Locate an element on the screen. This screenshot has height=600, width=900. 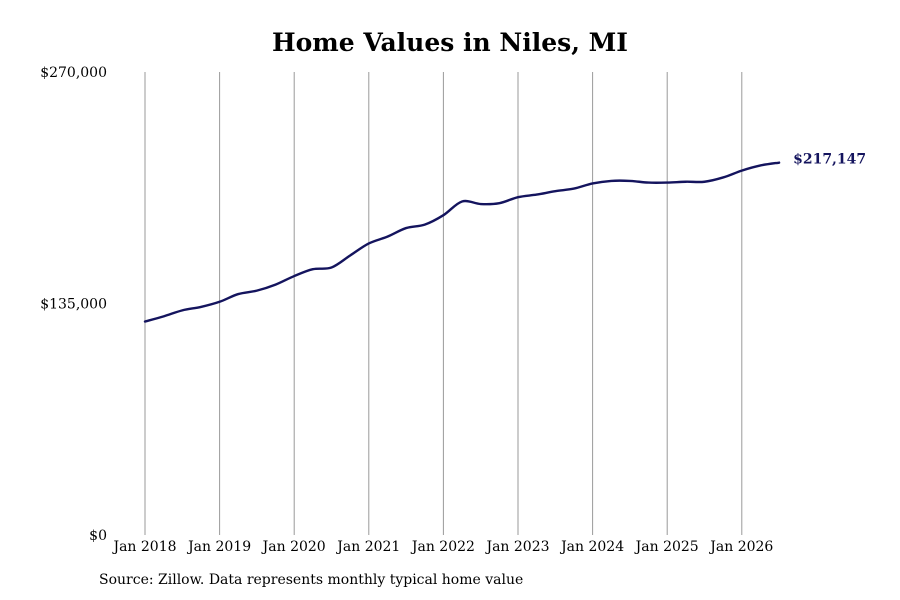
y-tick-label: $270,000 is located at coordinates (73, 73).